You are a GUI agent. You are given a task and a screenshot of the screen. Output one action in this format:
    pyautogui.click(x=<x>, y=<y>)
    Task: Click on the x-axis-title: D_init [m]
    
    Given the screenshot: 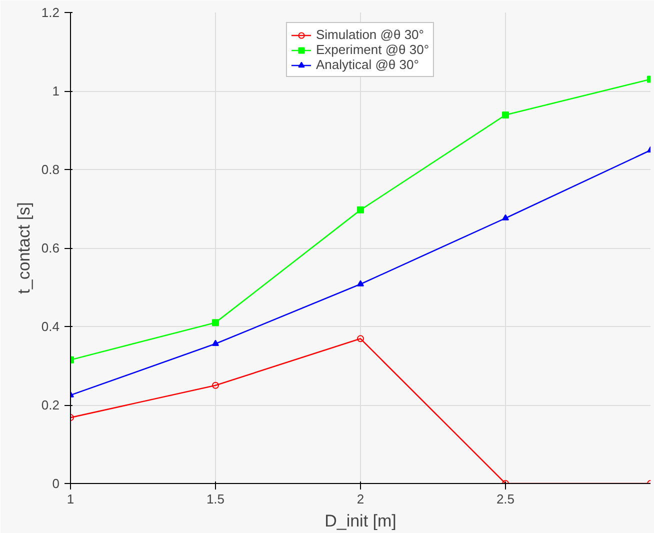 What is the action you would take?
    pyautogui.click(x=360, y=521)
    